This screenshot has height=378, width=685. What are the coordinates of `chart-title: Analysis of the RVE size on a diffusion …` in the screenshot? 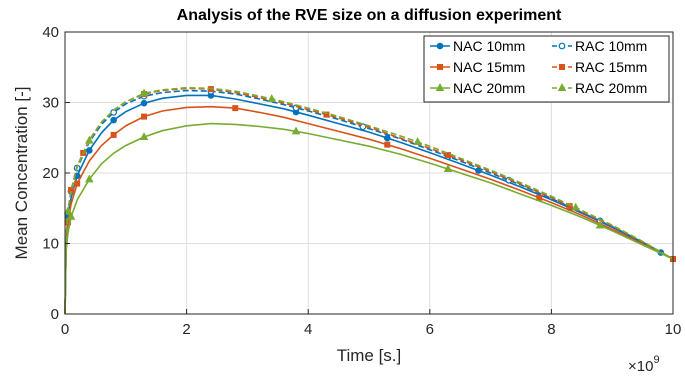 It's located at (369, 15).